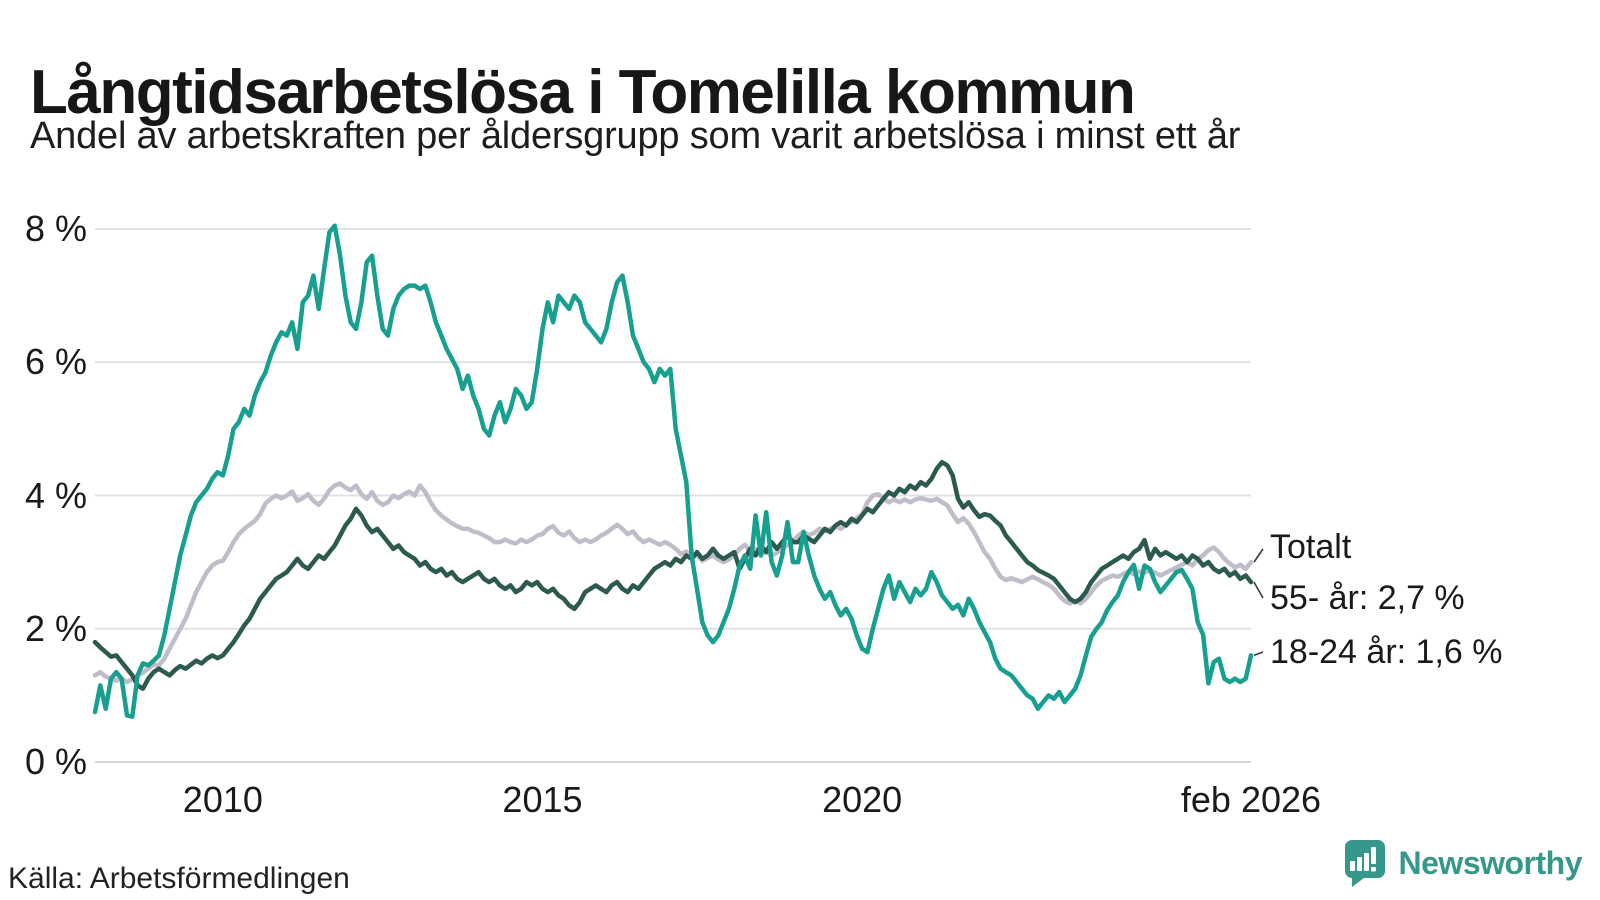  Describe the element at coordinates (179, 878) in the screenshot. I see `source-note: Källa: Arbetsförmedlingen` at that location.